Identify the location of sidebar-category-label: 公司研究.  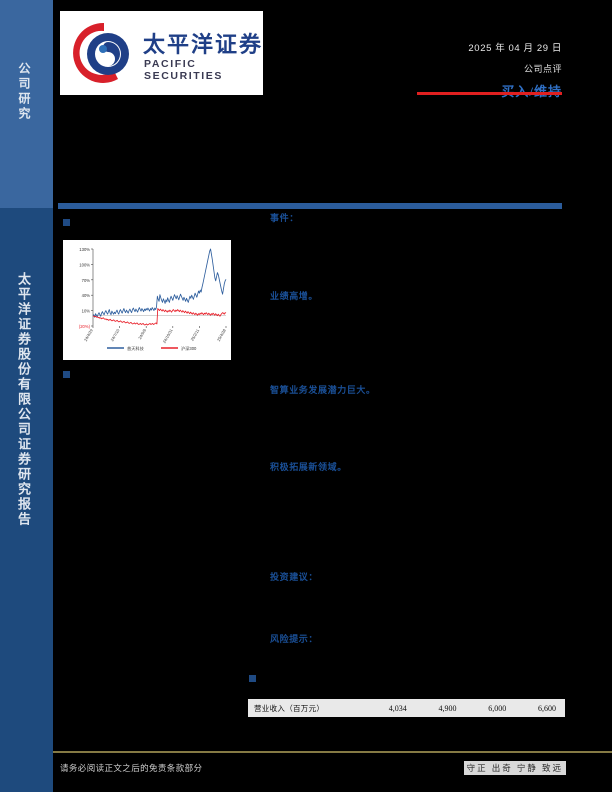
(24, 92).